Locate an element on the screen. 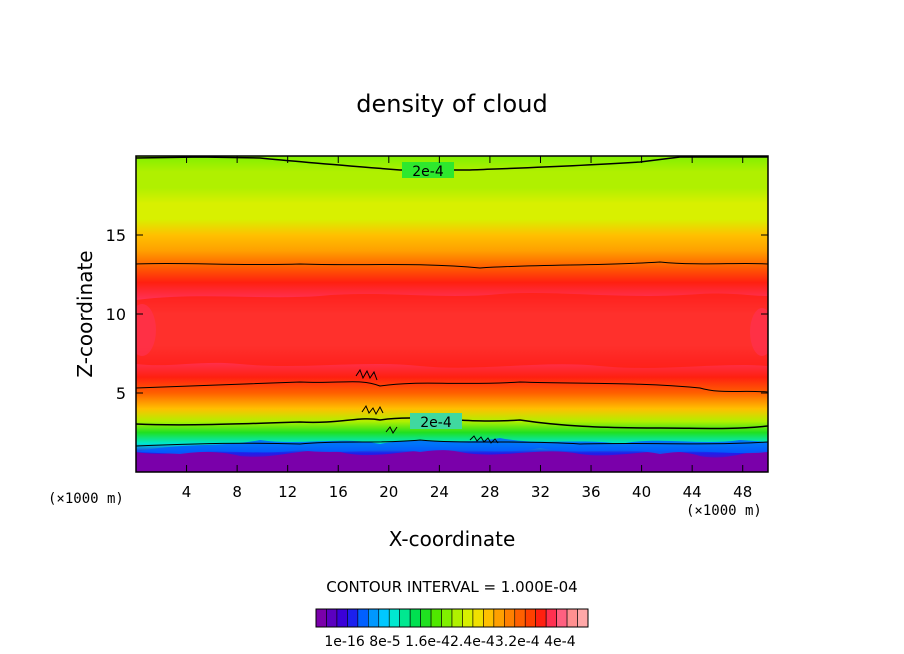 This screenshot has height=654, width=904. label-bg-mid is located at coordinates (436, 421).